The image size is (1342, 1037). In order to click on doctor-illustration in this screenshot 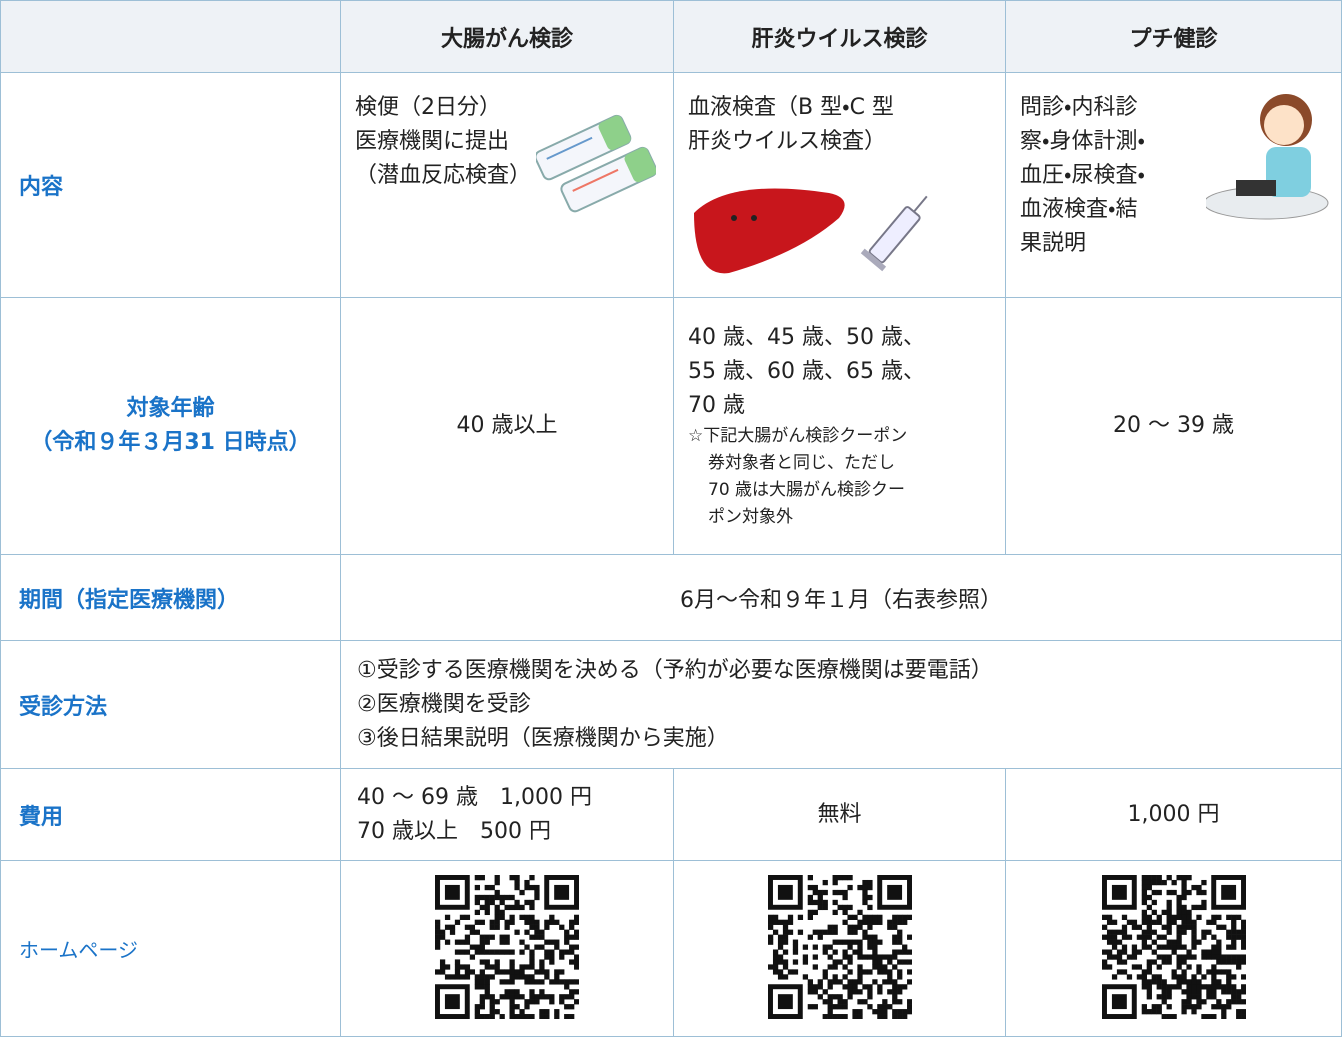, I will do `click(1267, 157)`.